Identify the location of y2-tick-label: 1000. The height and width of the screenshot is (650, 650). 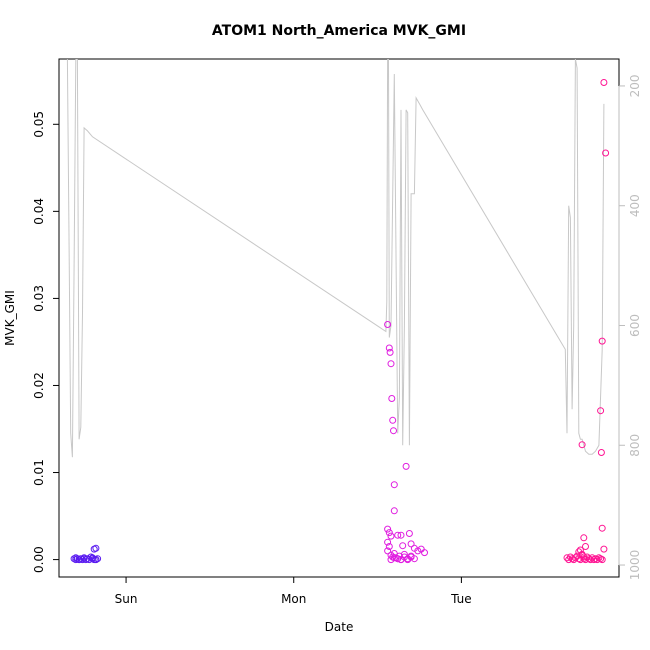
(635, 565).